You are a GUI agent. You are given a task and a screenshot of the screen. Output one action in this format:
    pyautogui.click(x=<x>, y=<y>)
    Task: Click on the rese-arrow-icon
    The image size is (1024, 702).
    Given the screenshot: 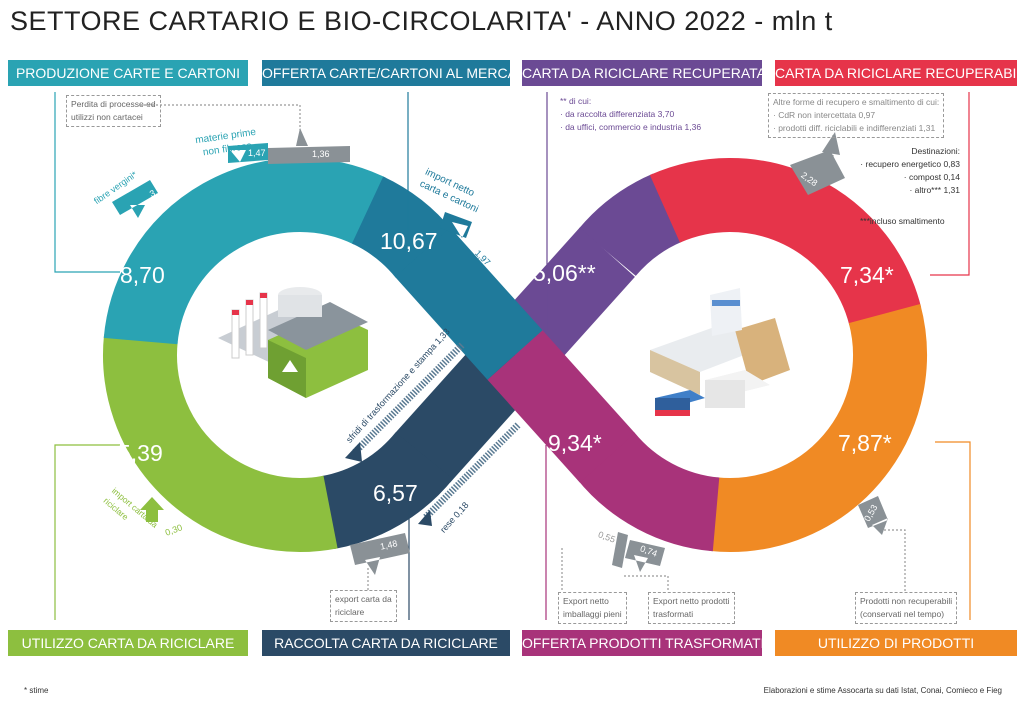 What is the action you would take?
    pyautogui.click(x=471, y=471)
    